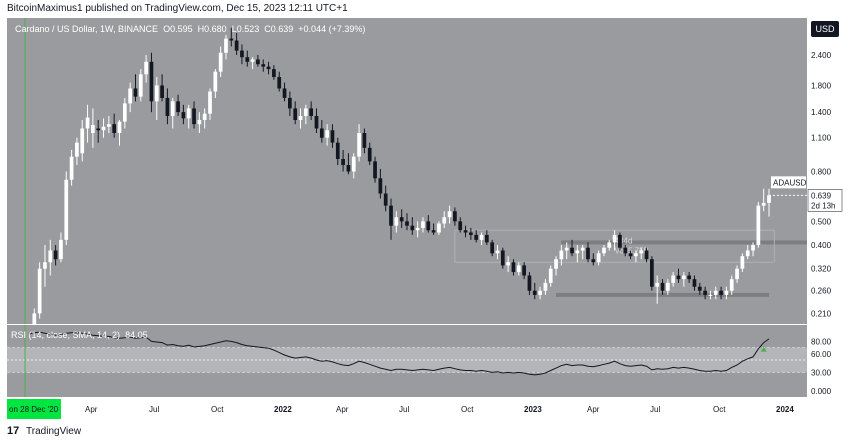  What do you see at coordinates (821, 197) in the screenshot?
I see `price-tick-label: 0.630` at bounding box center [821, 197].